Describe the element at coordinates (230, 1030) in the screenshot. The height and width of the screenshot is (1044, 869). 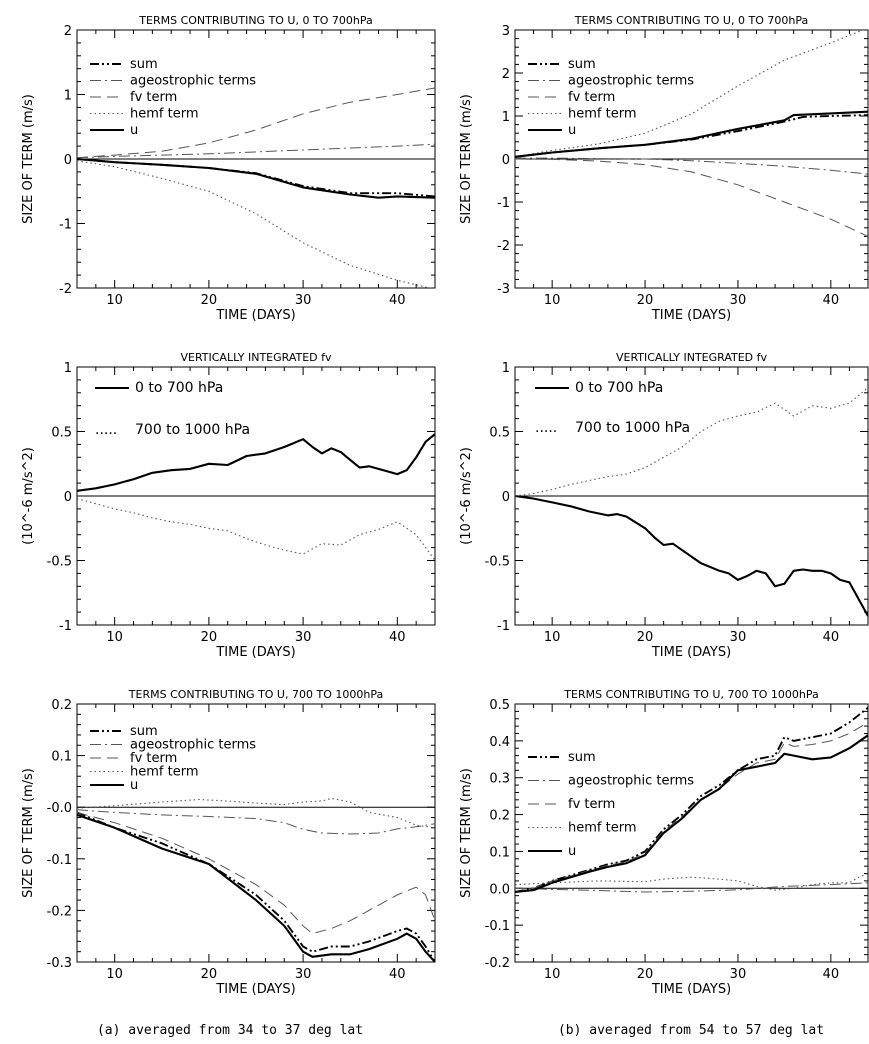
I see `caption-left: (a) averaged from 34 to 37 deg lat` at that location.